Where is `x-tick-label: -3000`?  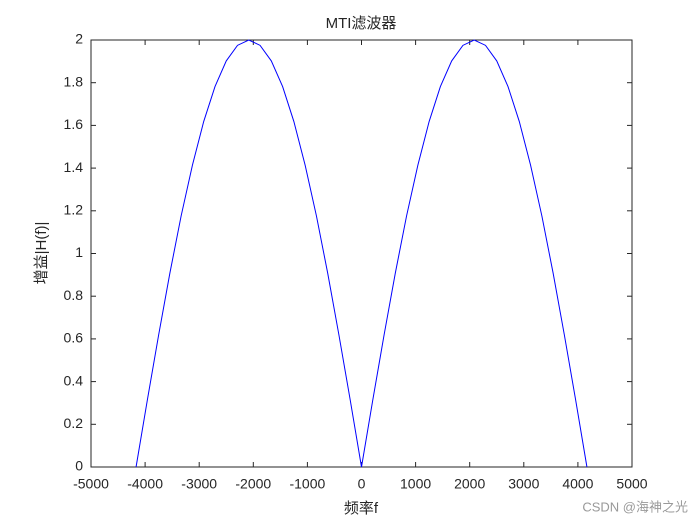
x-tick-label: -3000 is located at coordinates (199, 484).